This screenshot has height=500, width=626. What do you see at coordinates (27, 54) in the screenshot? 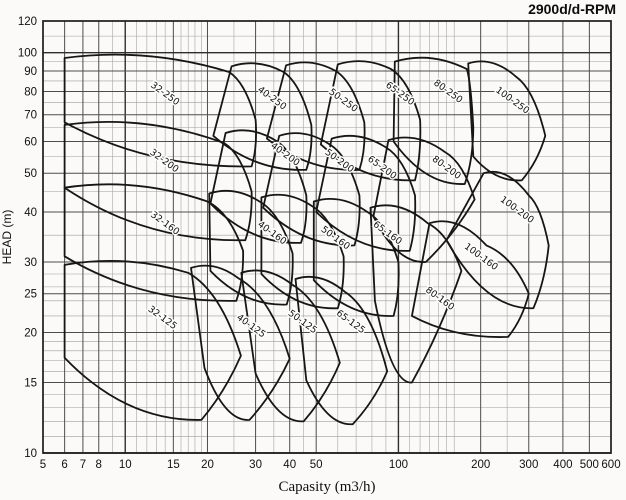
I see `y-tick-label: 100` at bounding box center [27, 54].